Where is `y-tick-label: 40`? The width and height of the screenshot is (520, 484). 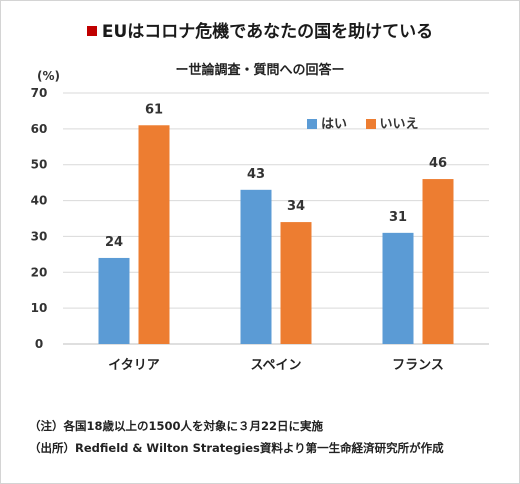
y-tick-label: 40 is located at coordinates (39, 201).